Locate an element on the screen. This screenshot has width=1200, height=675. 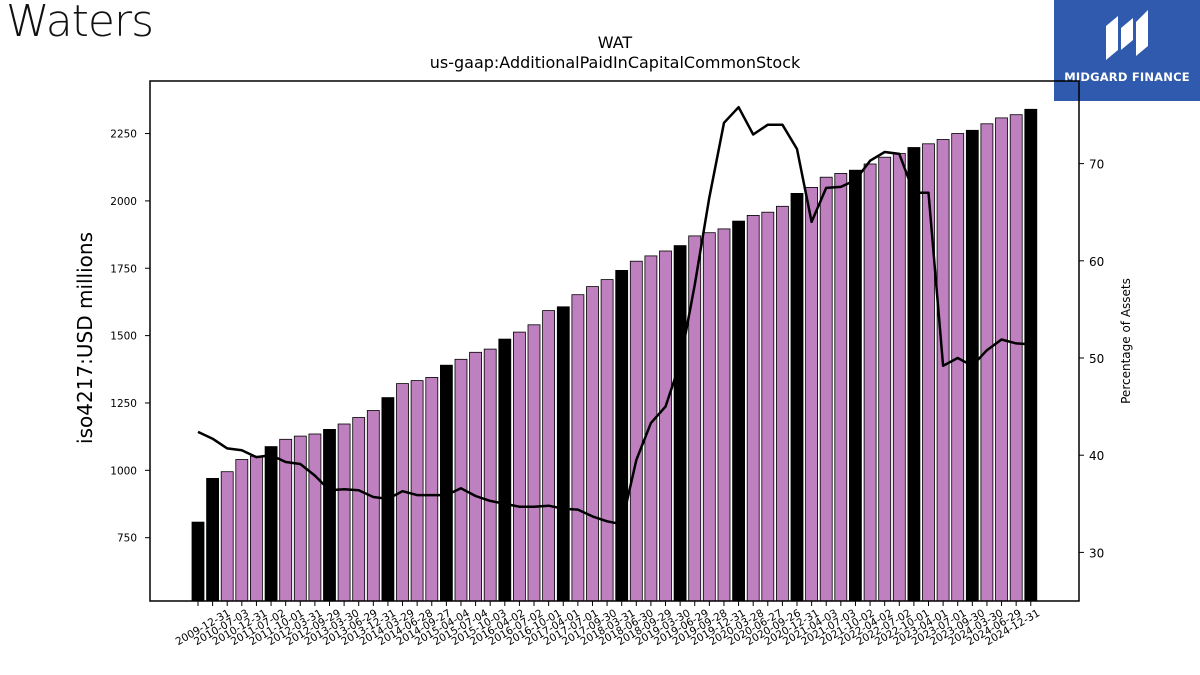
y2-tick-label: 30 is located at coordinates (1096, 553).